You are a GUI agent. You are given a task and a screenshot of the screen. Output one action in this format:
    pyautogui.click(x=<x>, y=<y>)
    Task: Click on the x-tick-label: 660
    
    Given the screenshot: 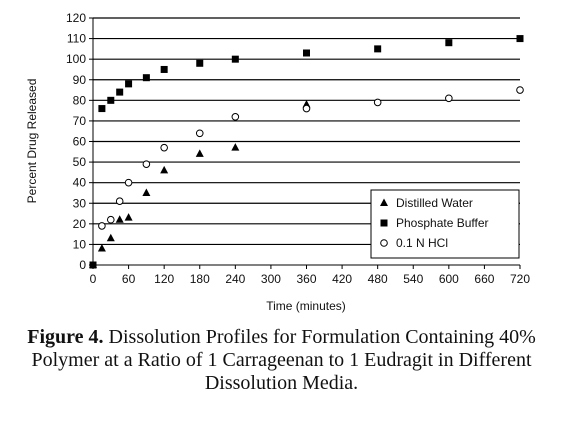 What is the action you would take?
    pyautogui.click(x=484, y=279)
    